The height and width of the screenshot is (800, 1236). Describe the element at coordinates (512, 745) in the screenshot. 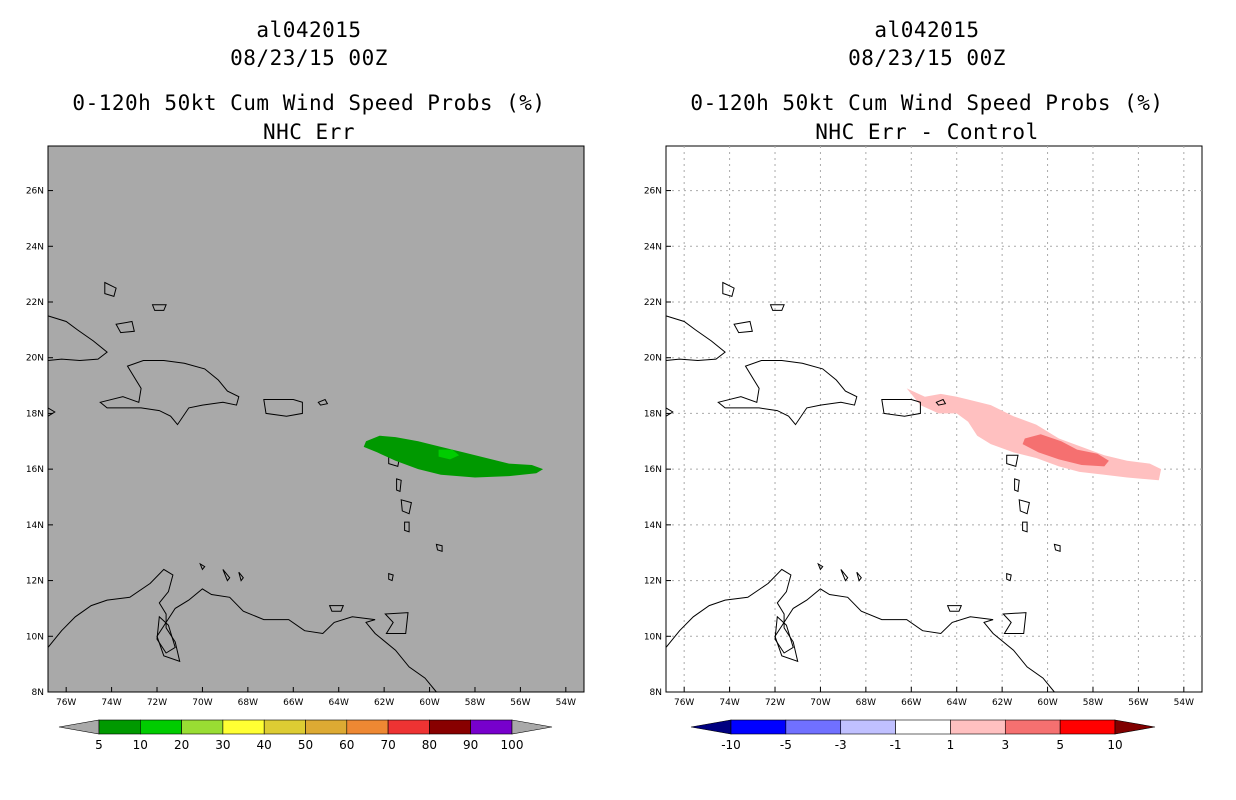

I see `colorbar-label: 100` at that location.